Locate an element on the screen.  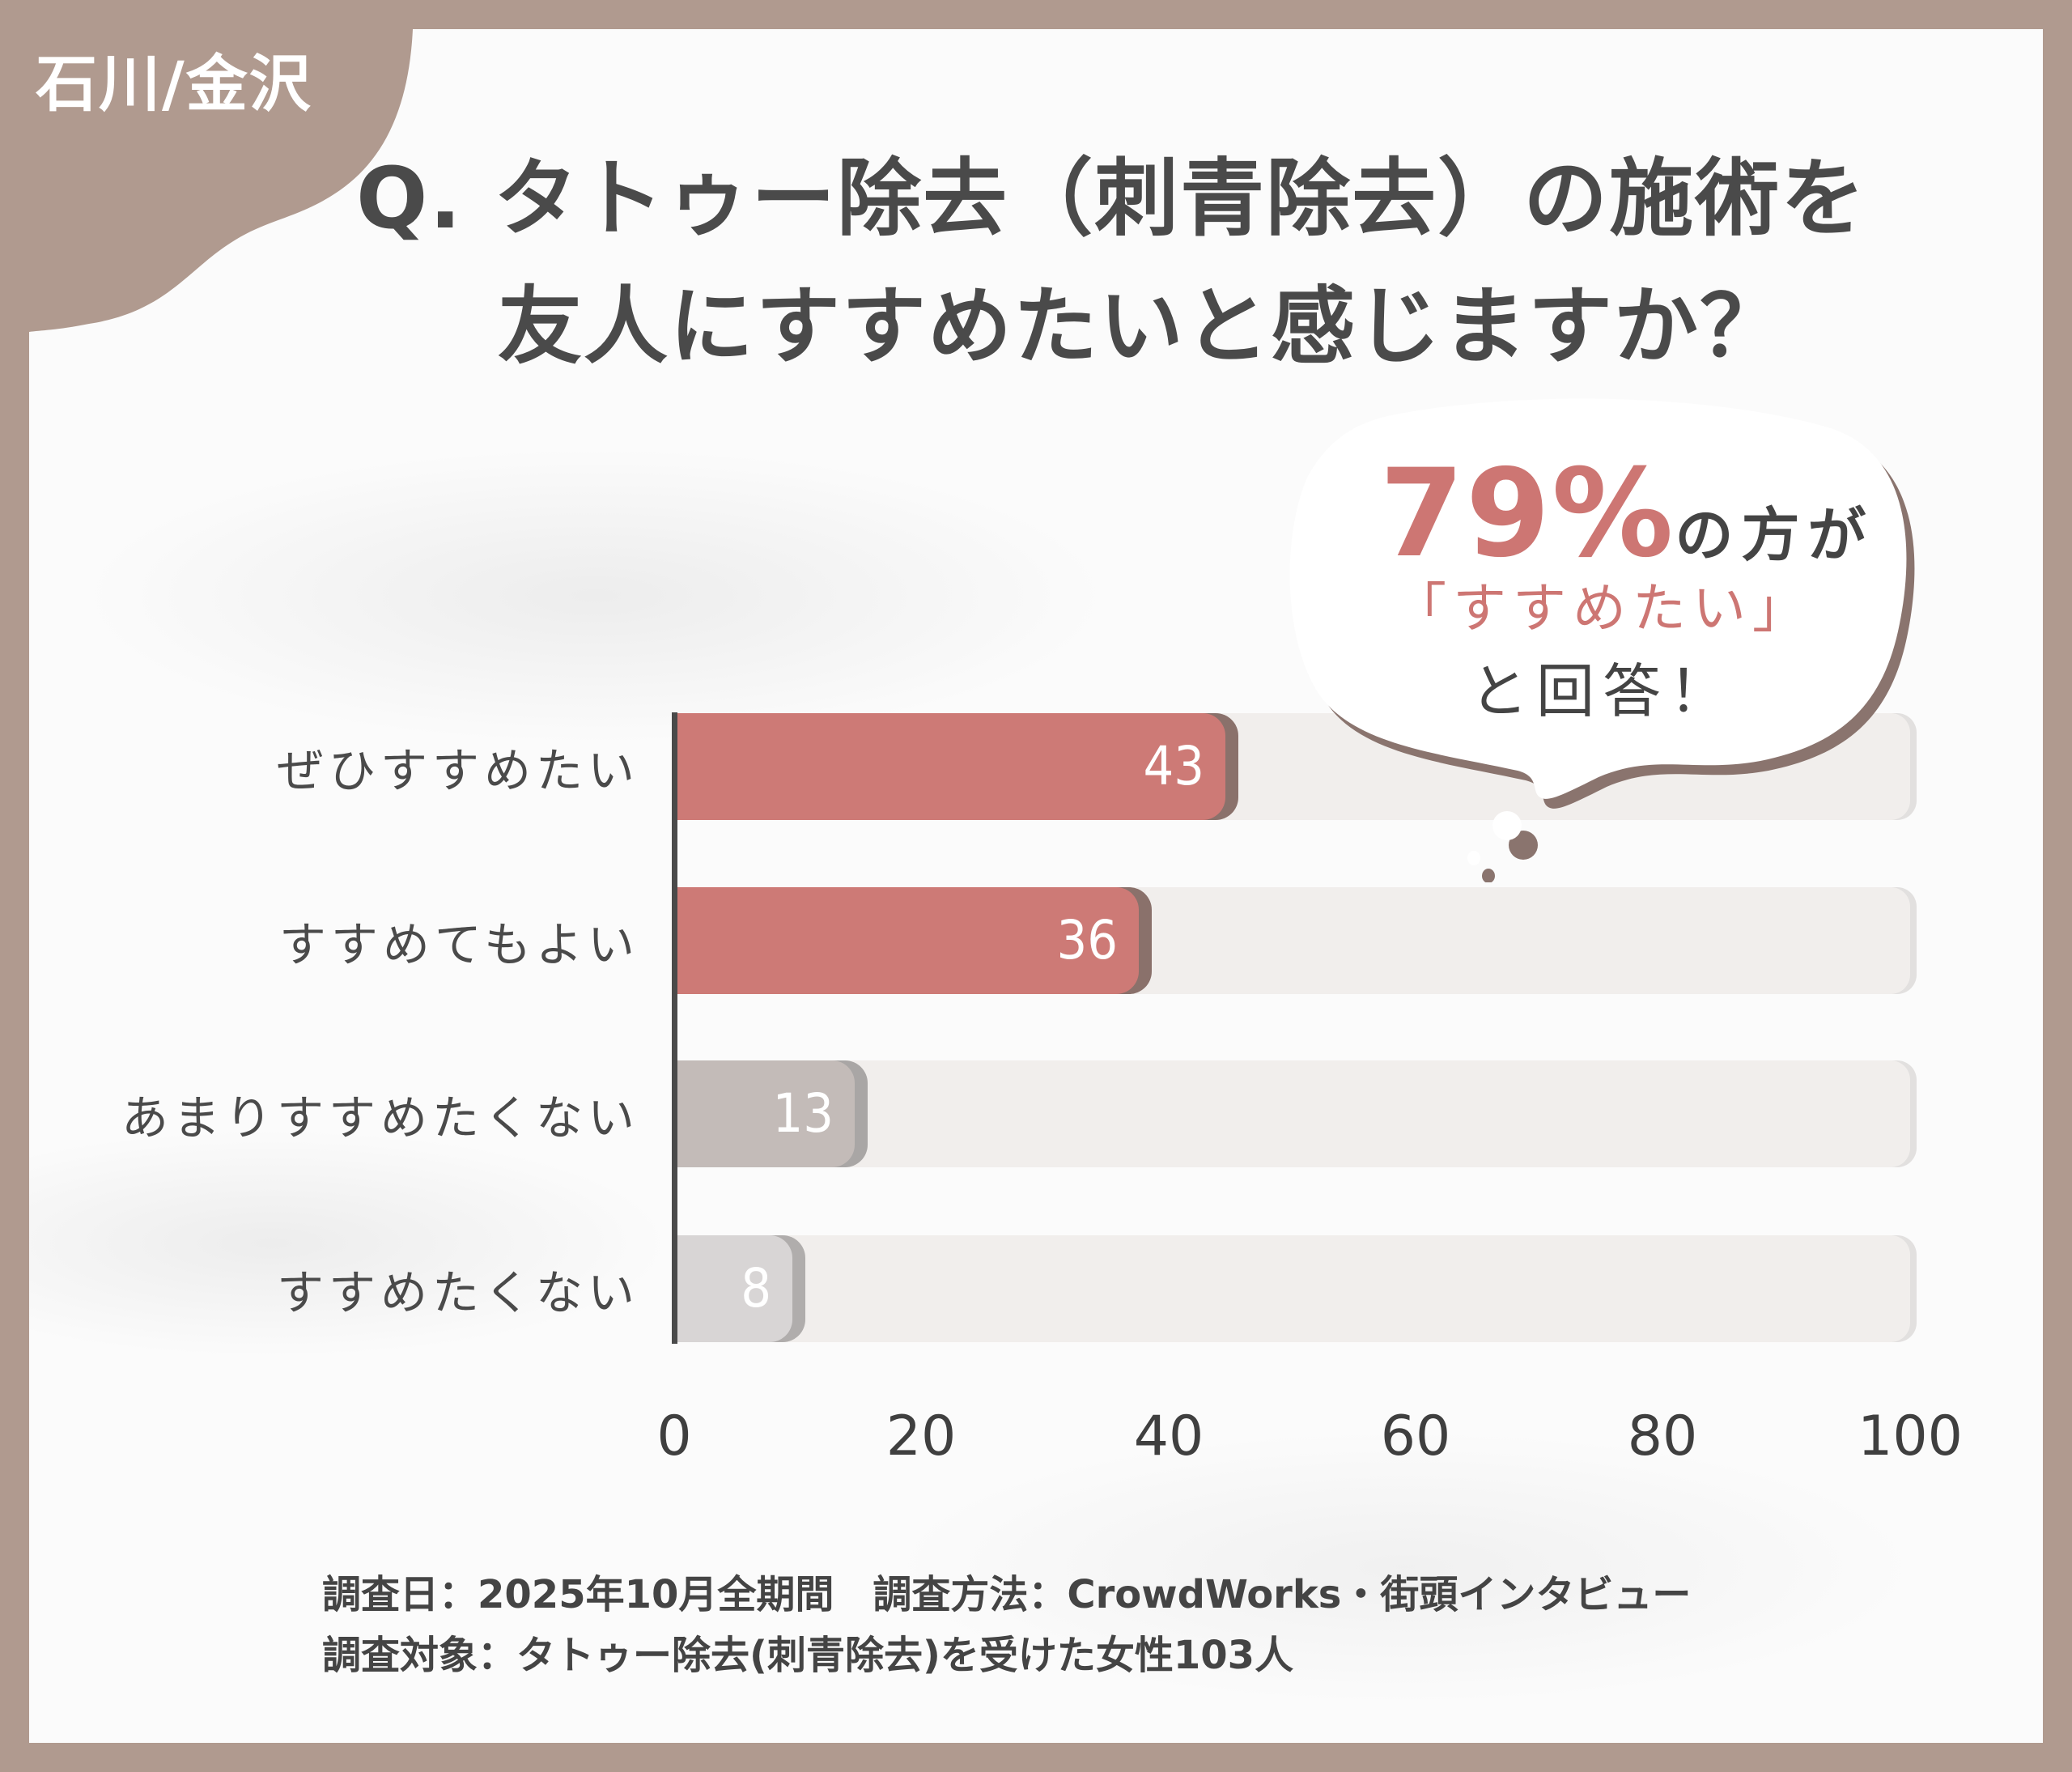
callout-line-1: 79%の方が is located at coordinates (1627, 514).